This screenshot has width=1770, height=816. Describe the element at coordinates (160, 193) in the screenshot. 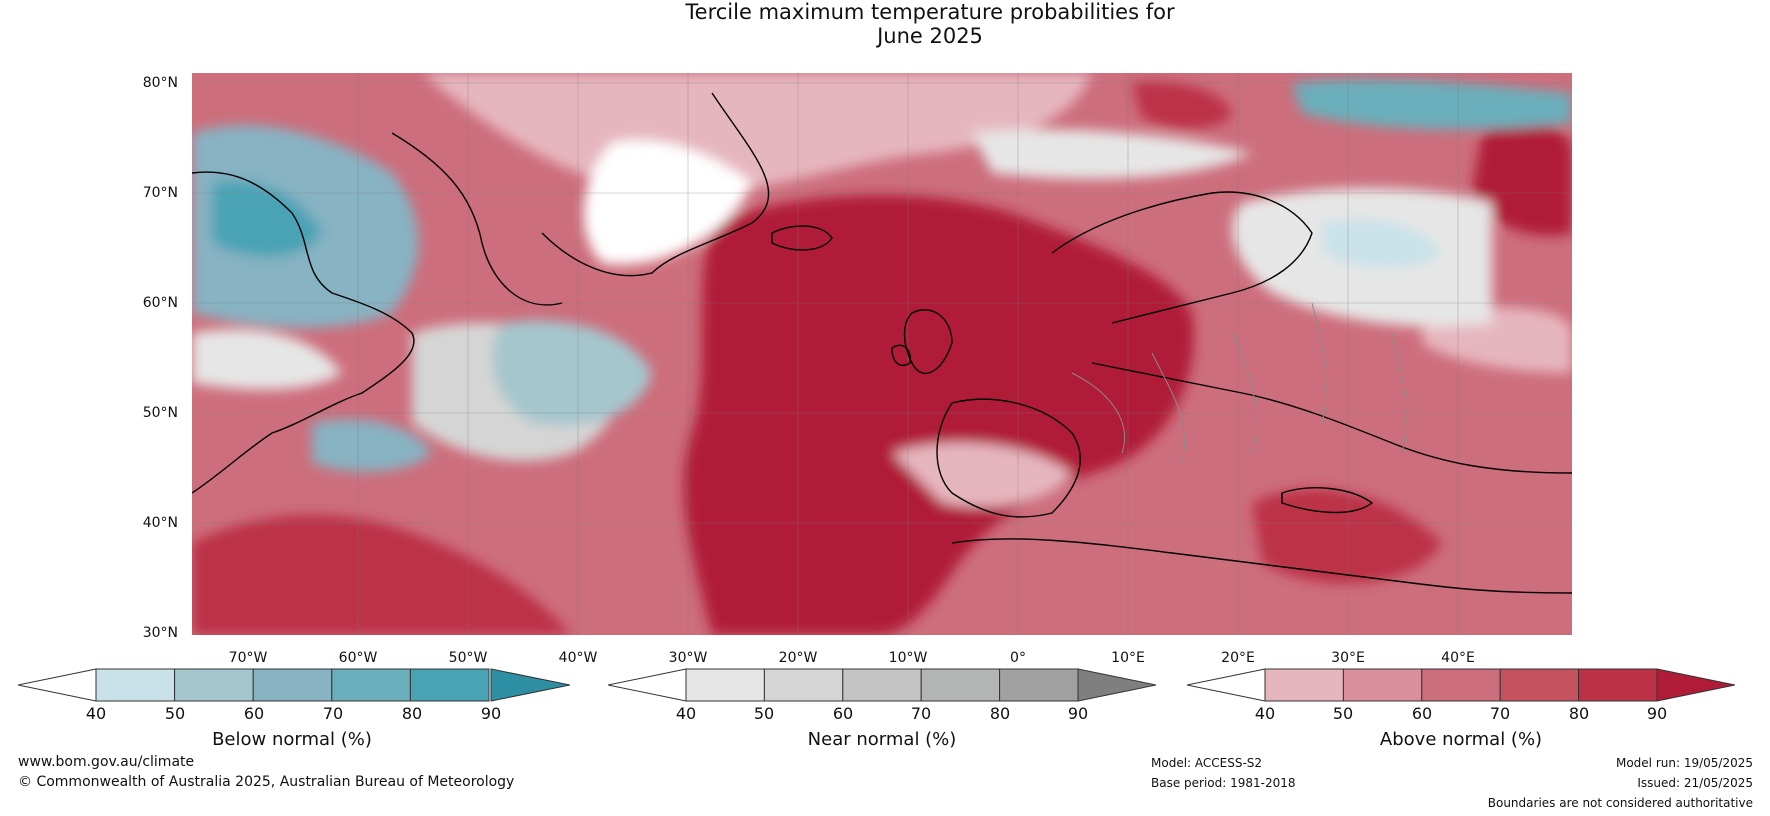

I see `lat-label-70n: 70°N` at that location.